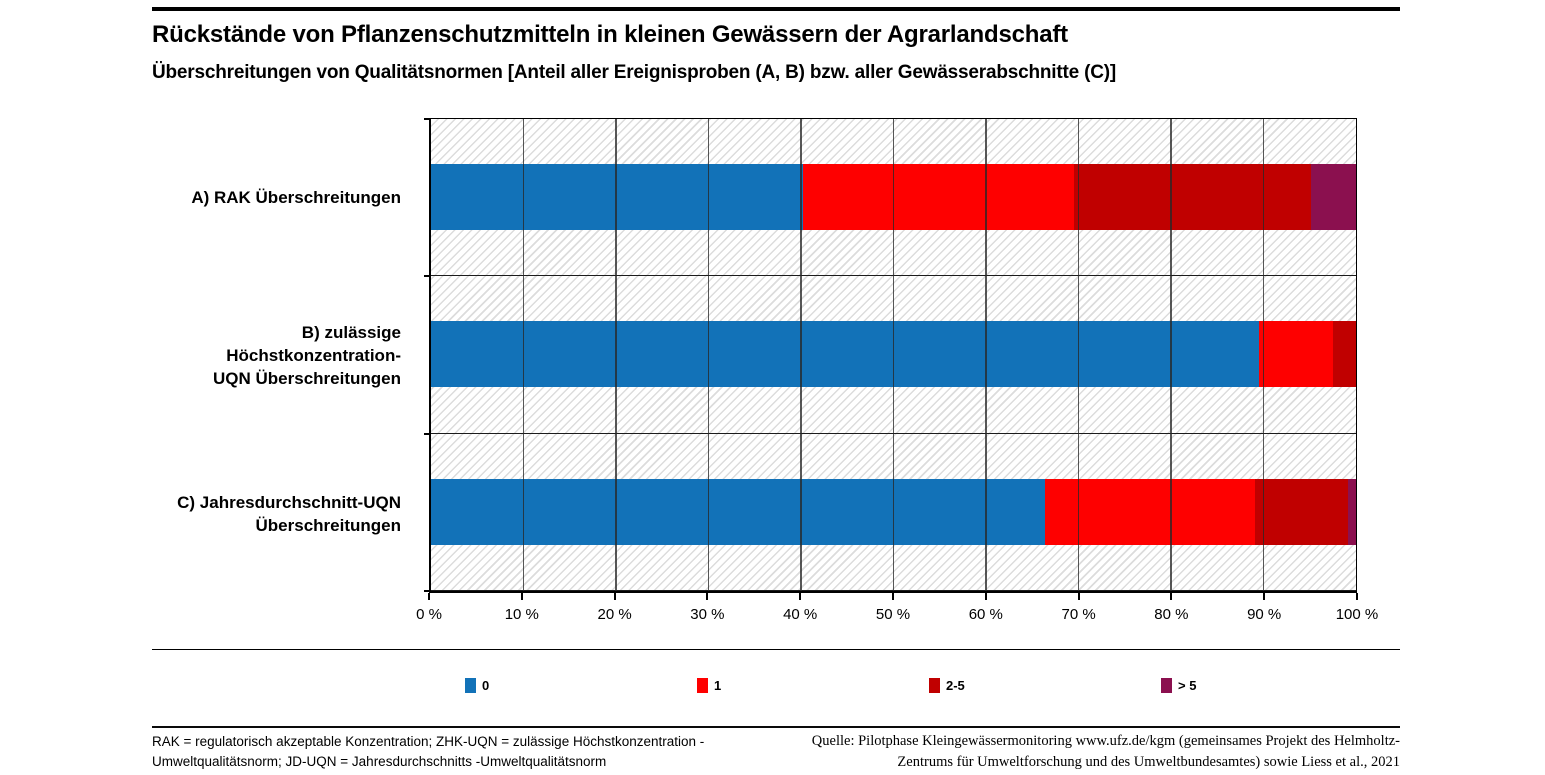 This screenshot has height=775, width=1545. Describe the element at coordinates (1078, 614) in the screenshot. I see `x-tick-label: 70 %` at that location.